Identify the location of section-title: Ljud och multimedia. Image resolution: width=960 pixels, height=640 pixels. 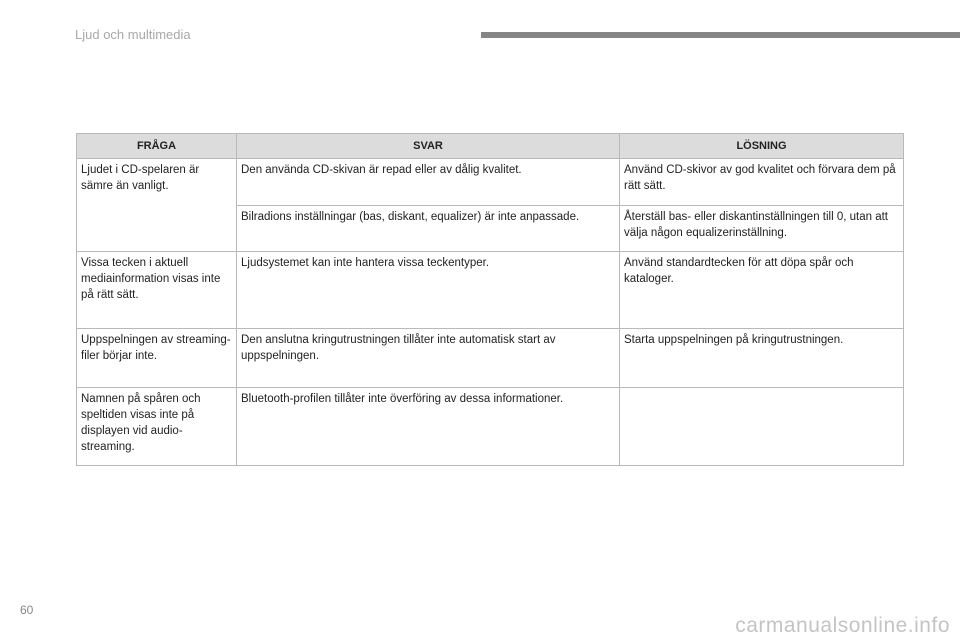
(133, 34).